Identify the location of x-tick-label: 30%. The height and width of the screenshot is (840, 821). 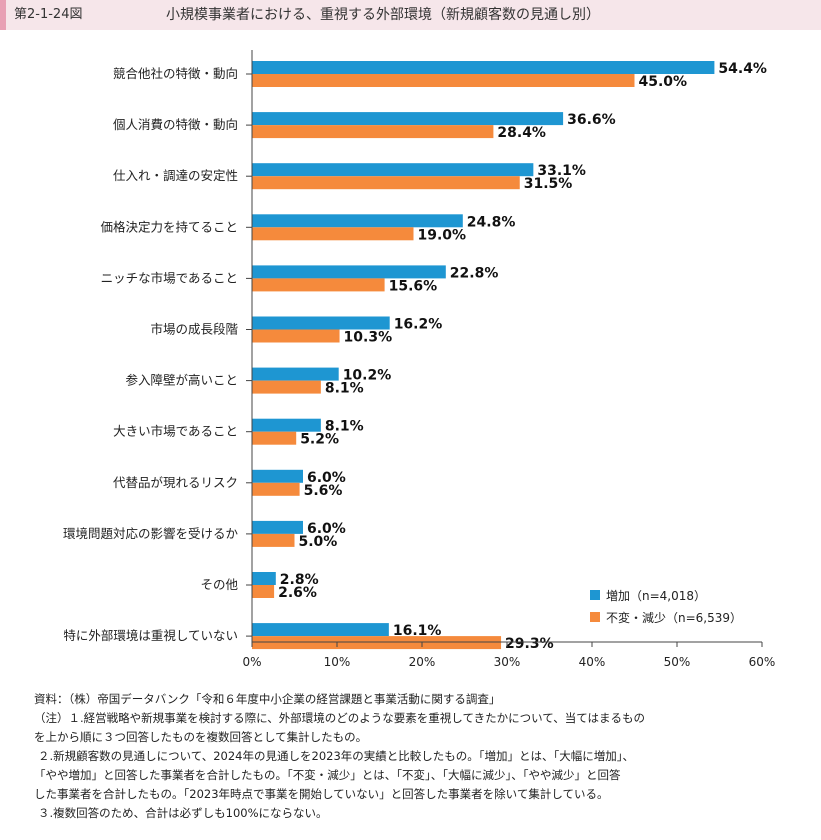
(507, 662).